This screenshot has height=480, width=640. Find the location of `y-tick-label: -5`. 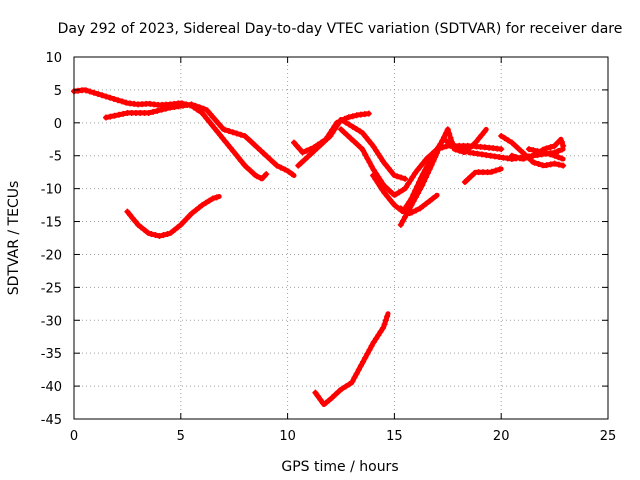

y-tick-label: -5 is located at coordinates (55, 157).